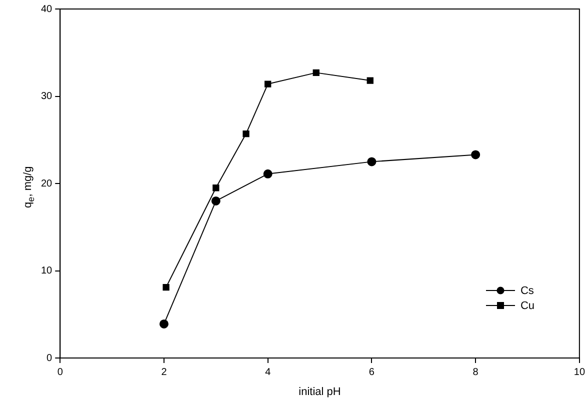  I want to click on y-tick-label: 10, so click(47, 271).